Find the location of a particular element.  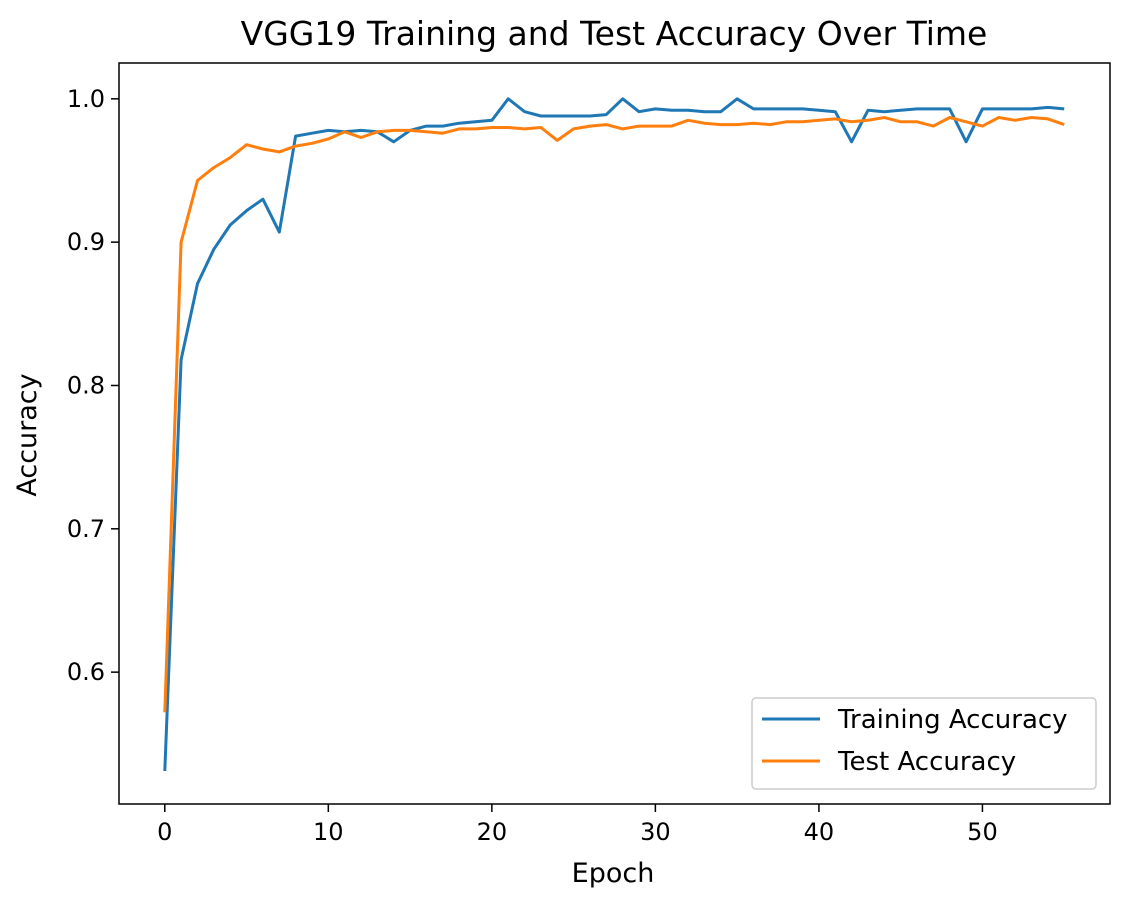

legend-box is located at coordinates (924, 743).